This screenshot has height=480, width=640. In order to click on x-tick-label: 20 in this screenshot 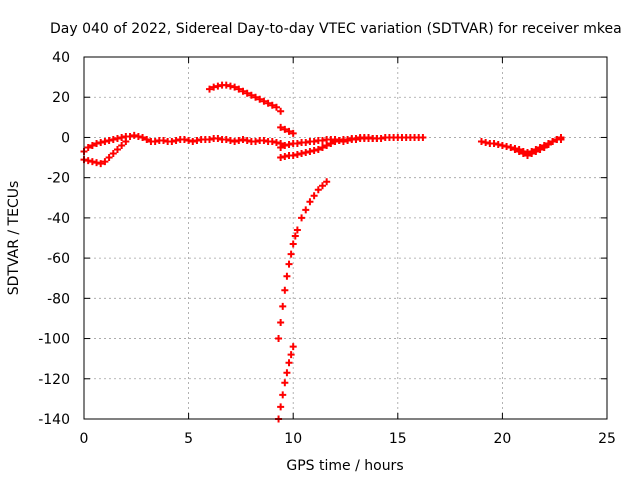, I will do `click(502, 439)`.